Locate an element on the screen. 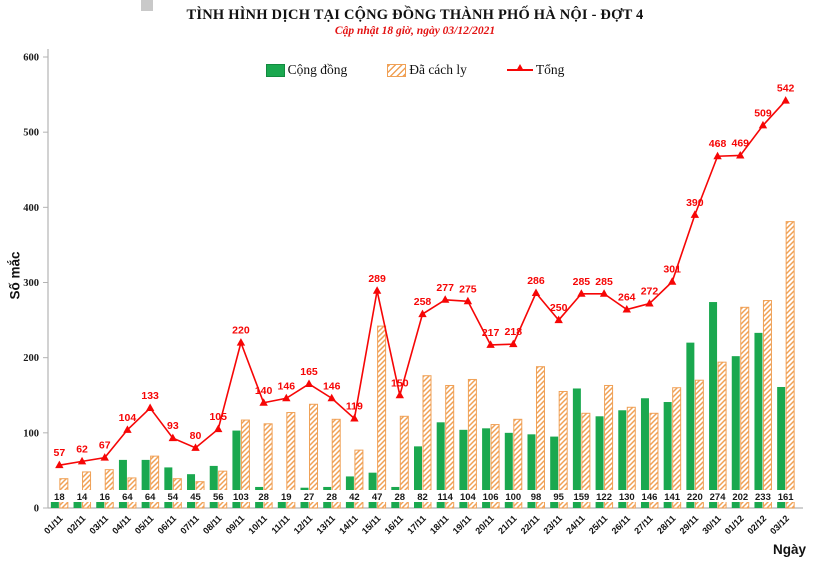 This screenshot has width=830, height=571. legend-item-community: Cộng đồng is located at coordinates (306, 70).